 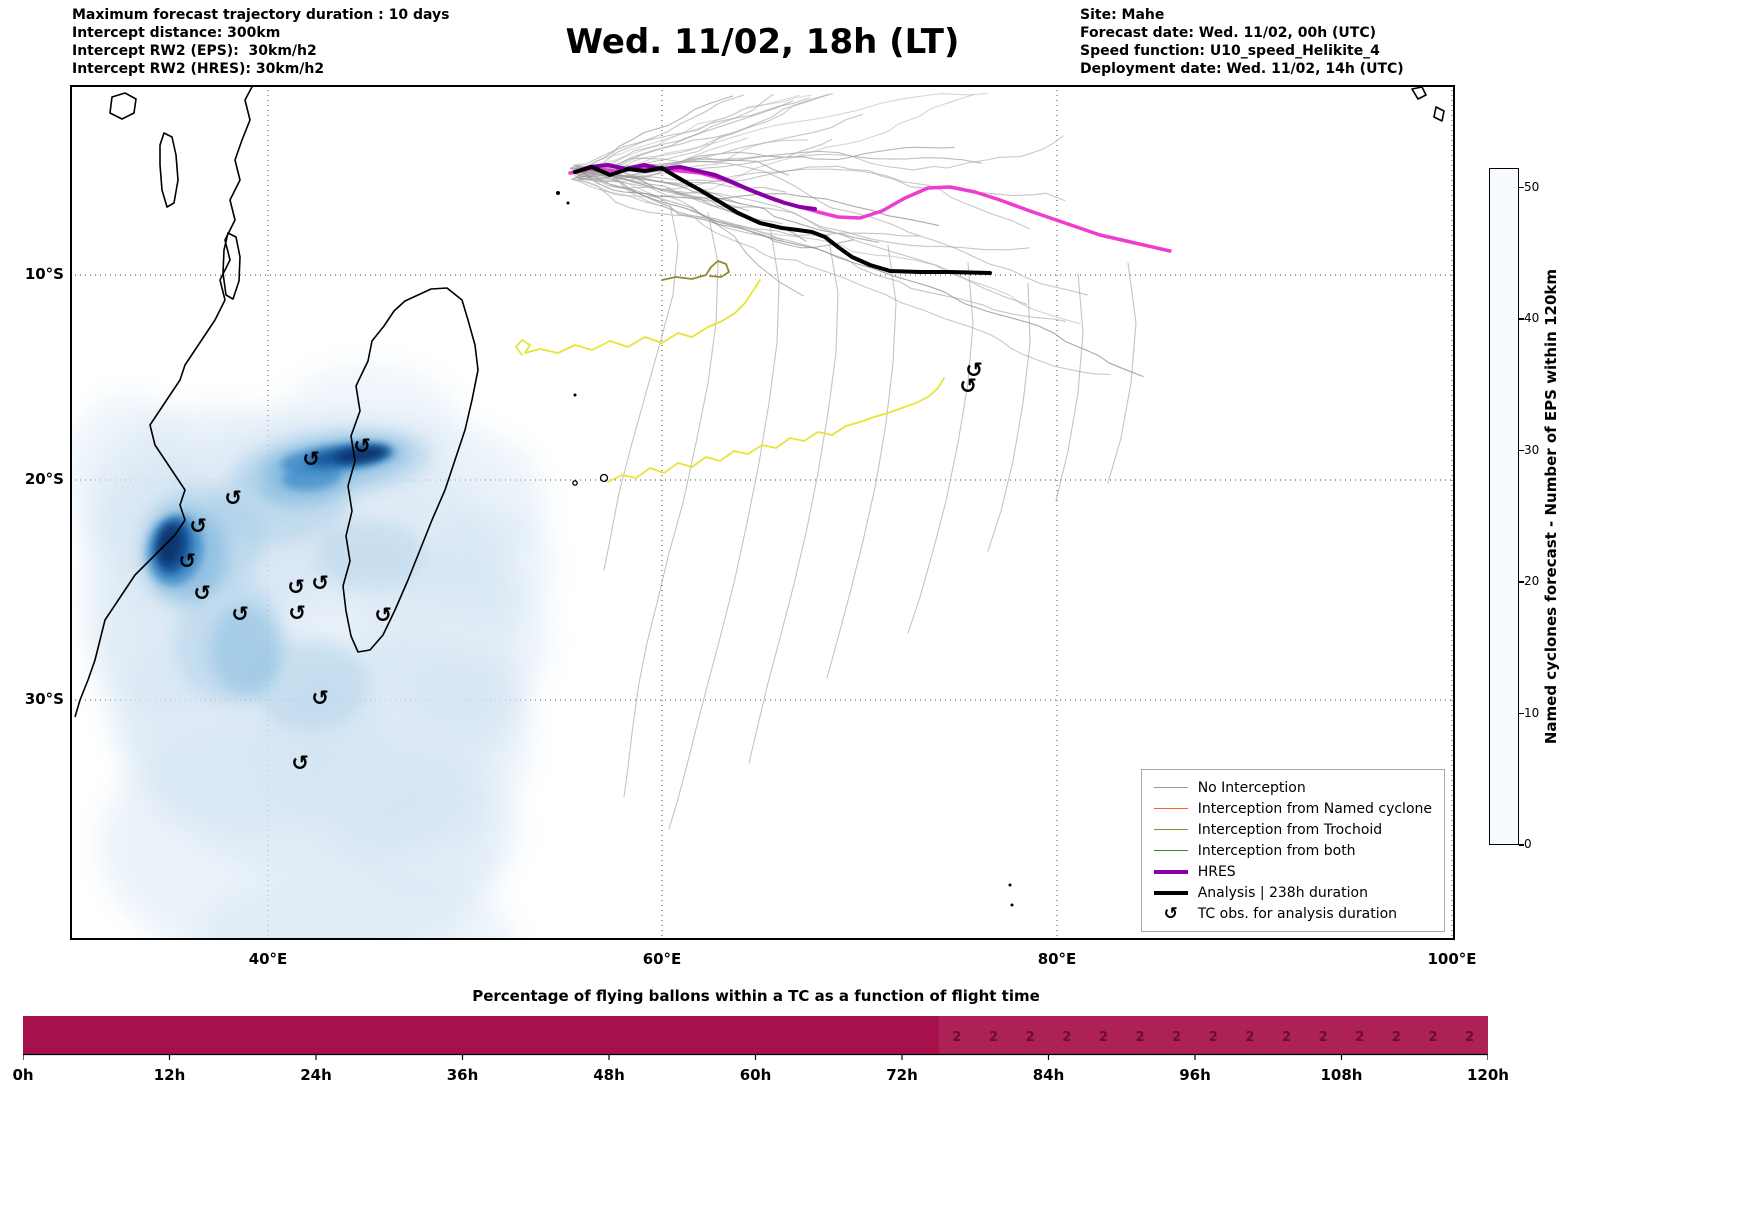 I want to click on named-tracks, so click(x=843, y=323).